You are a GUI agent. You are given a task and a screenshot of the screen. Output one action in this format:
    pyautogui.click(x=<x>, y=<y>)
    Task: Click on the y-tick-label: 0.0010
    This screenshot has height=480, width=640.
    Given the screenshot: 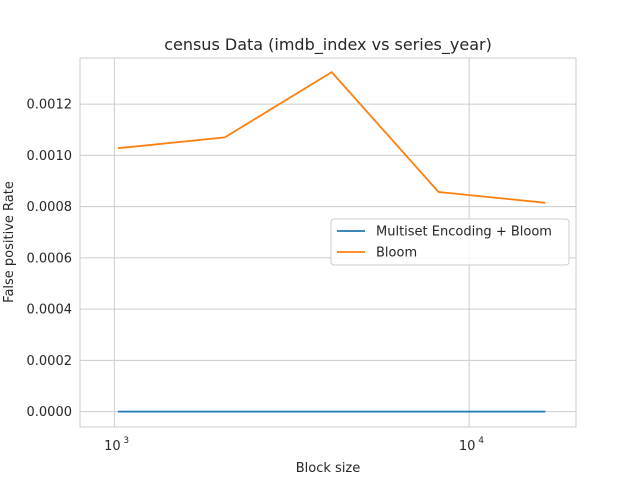 What is the action you would take?
    pyautogui.click(x=50, y=156)
    